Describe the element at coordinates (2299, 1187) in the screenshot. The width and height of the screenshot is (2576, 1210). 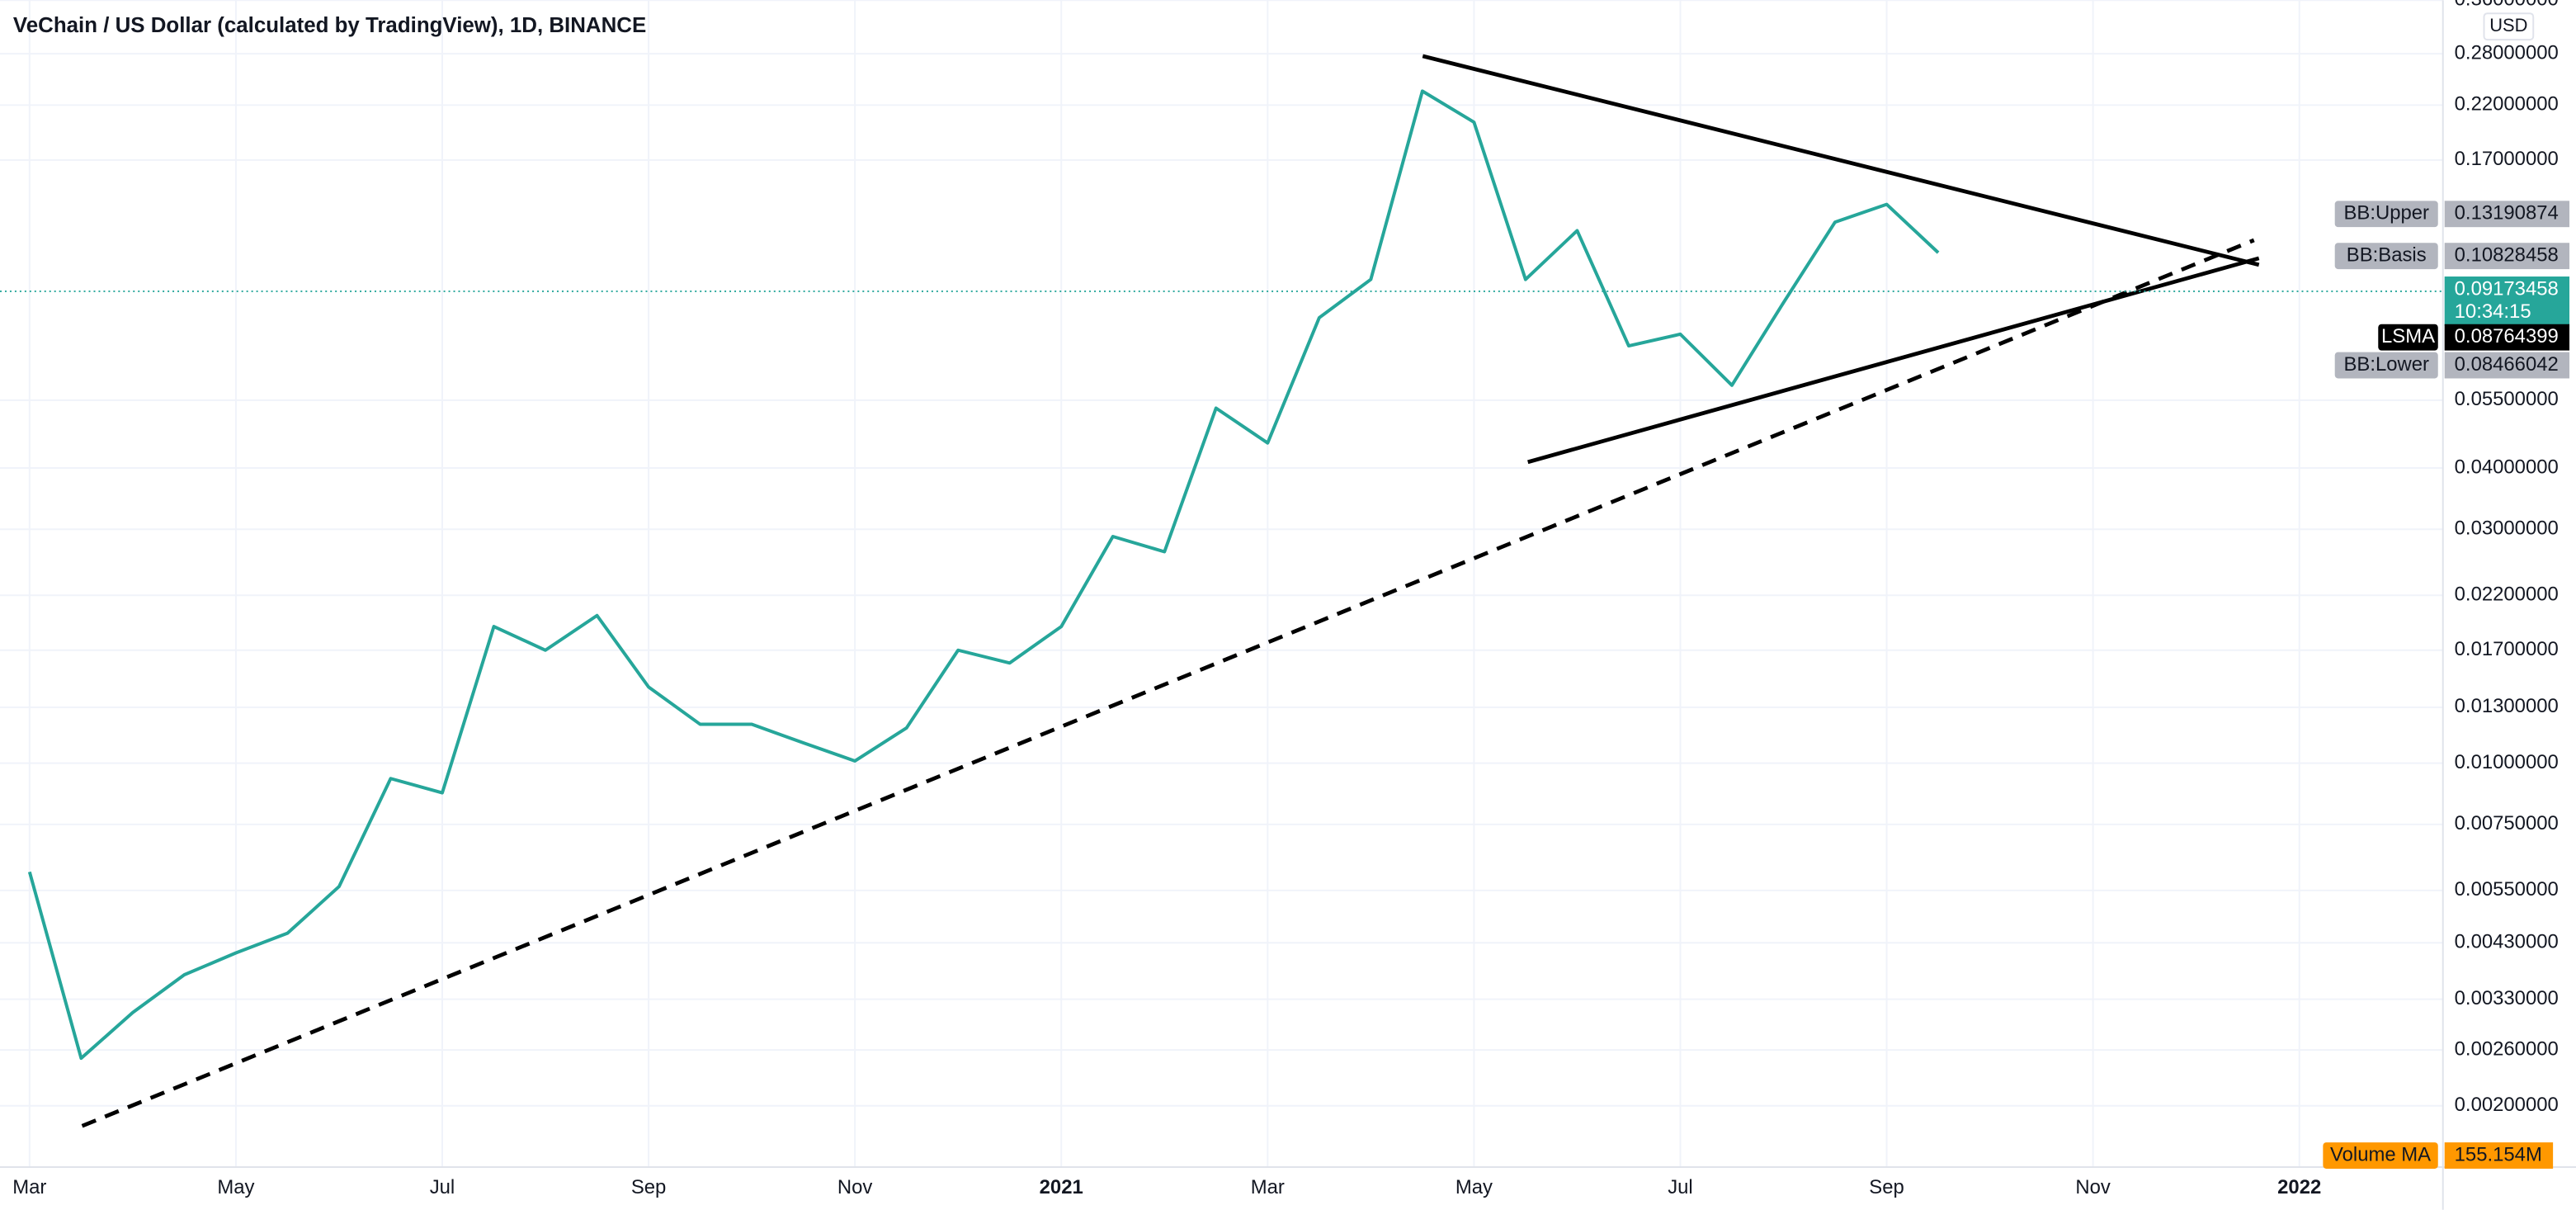
I see `x-tick-label: 2022` at that location.